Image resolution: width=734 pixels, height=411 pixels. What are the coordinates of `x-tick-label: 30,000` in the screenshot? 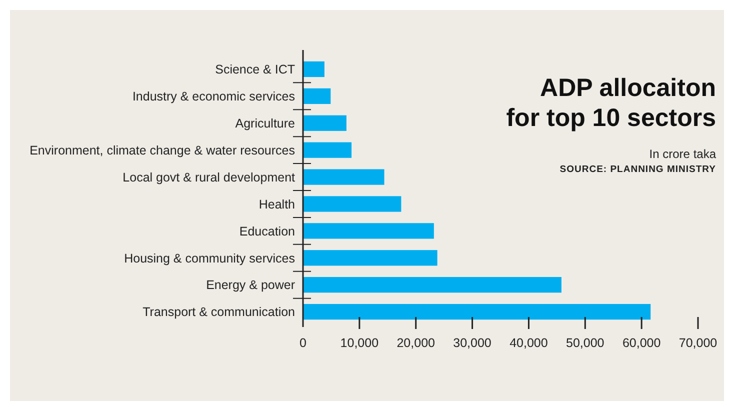 It's located at (472, 343).